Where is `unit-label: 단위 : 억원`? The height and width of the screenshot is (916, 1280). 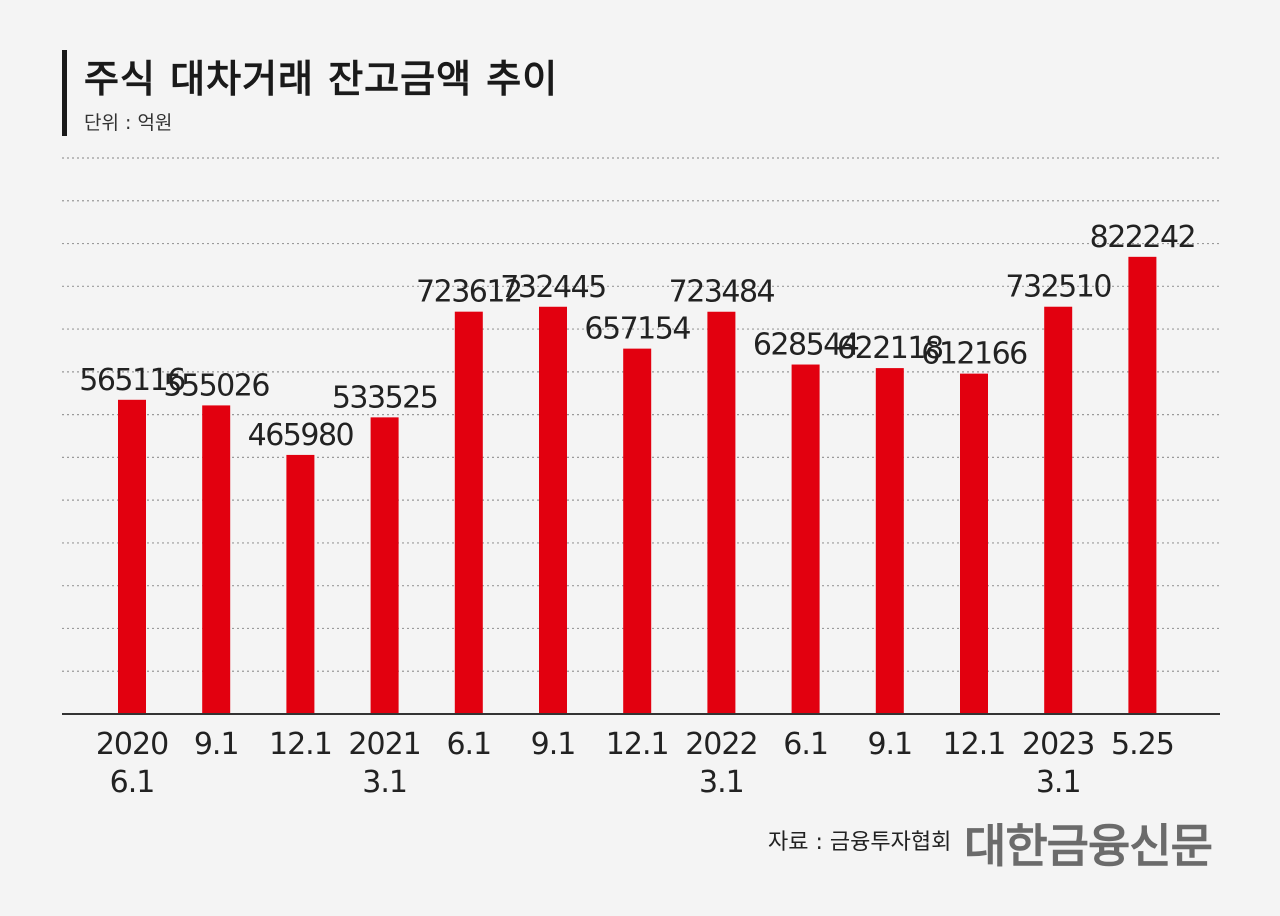
unit-label: 단위 : 억원 is located at coordinates (128, 123).